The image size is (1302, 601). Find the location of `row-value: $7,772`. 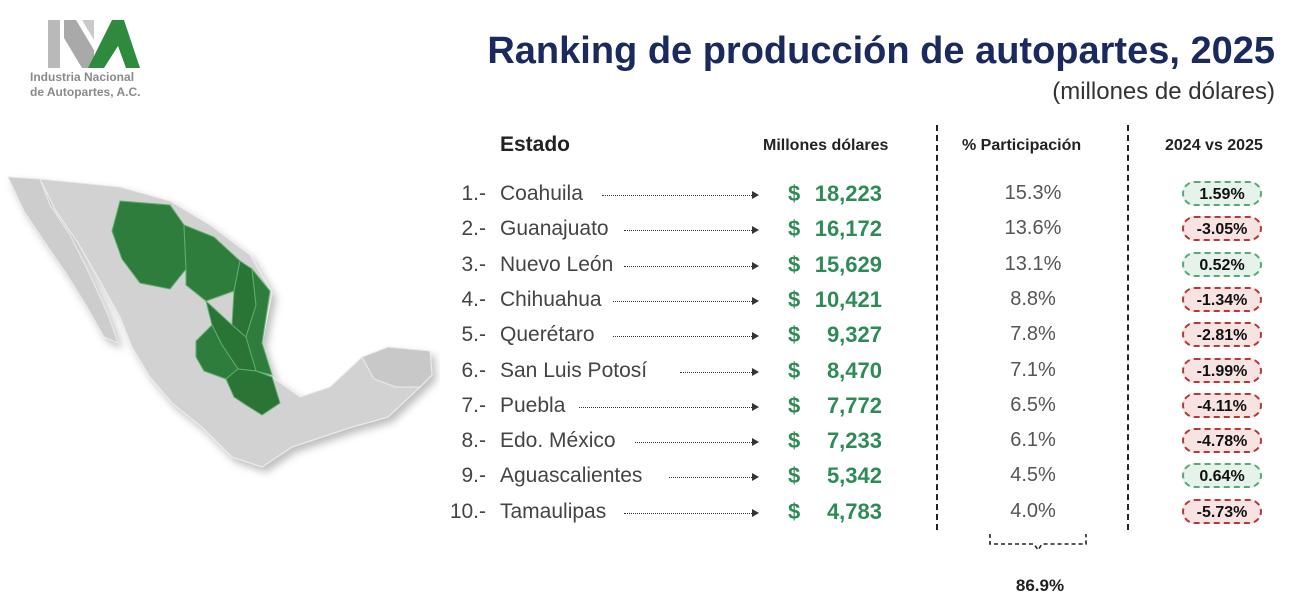

row-value: $7,772 is located at coordinates (835, 406).